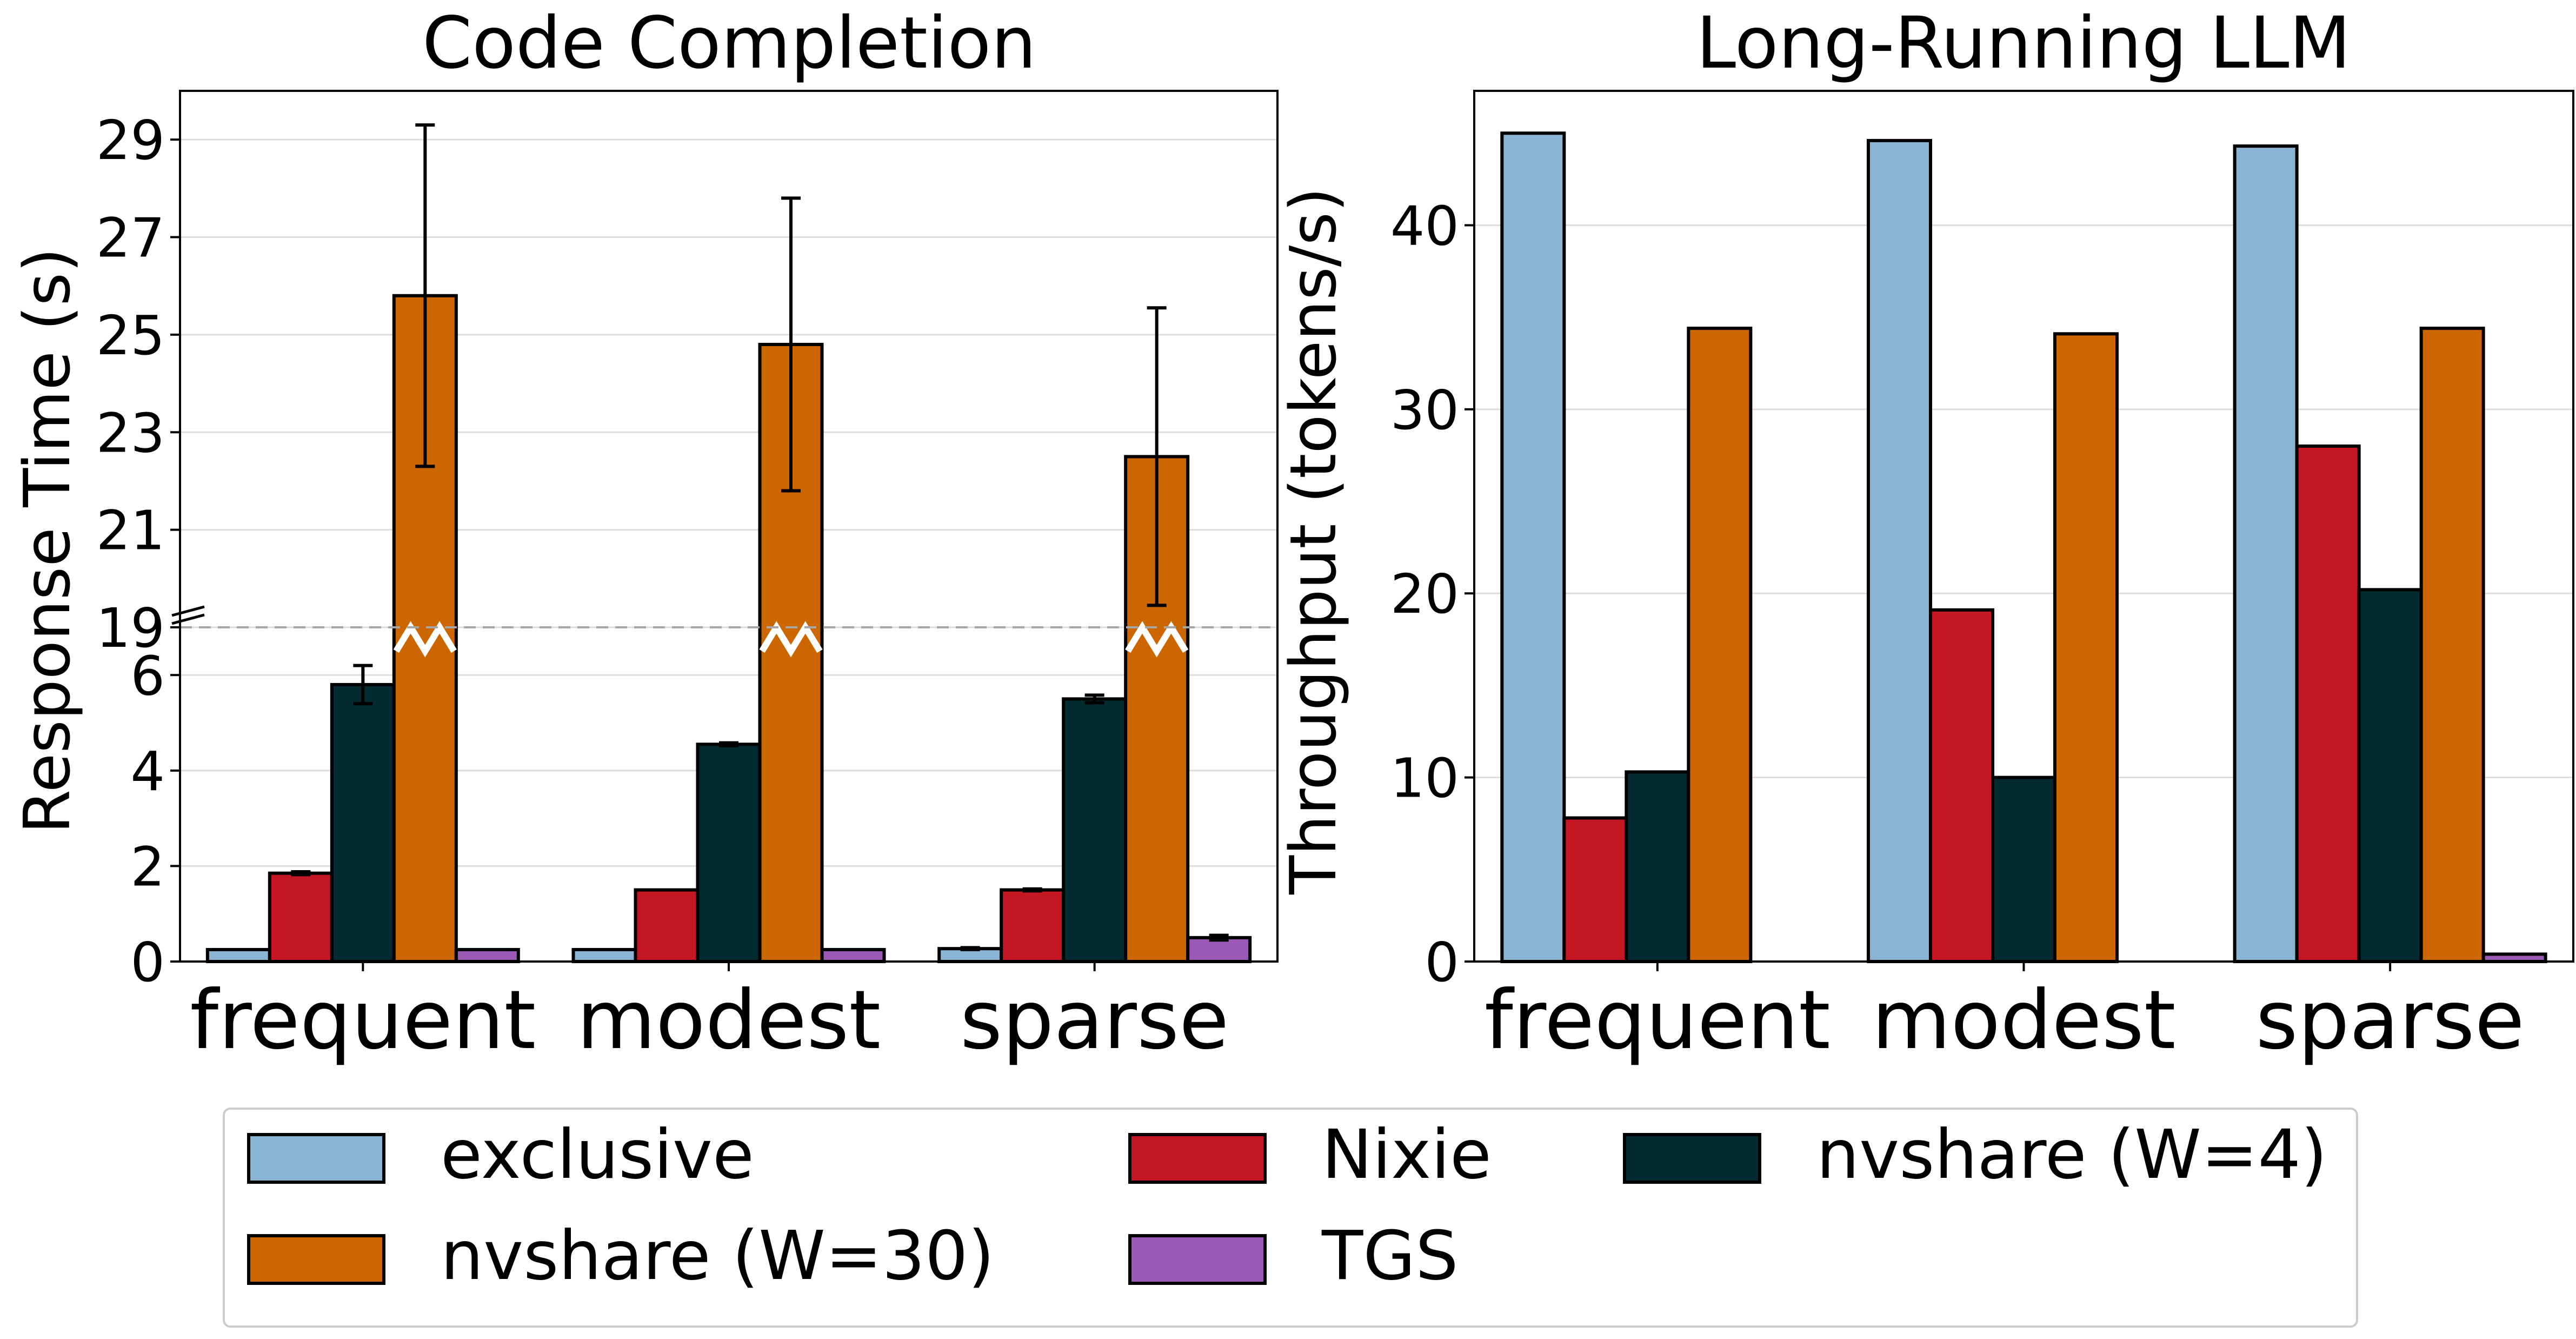 The image size is (2576, 1339). What do you see at coordinates (1424, 594) in the screenshot?
I see `y-tick-label: 20` at bounding box center [1424, 594].